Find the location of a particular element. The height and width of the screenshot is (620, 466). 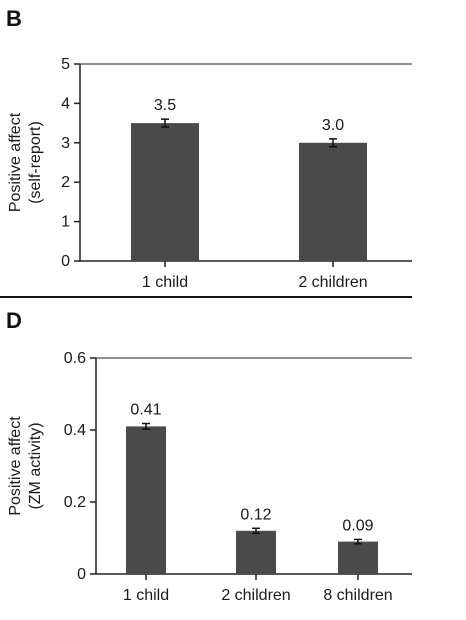

y-tick-label: 0.2 is located at coordinates (75, 502).